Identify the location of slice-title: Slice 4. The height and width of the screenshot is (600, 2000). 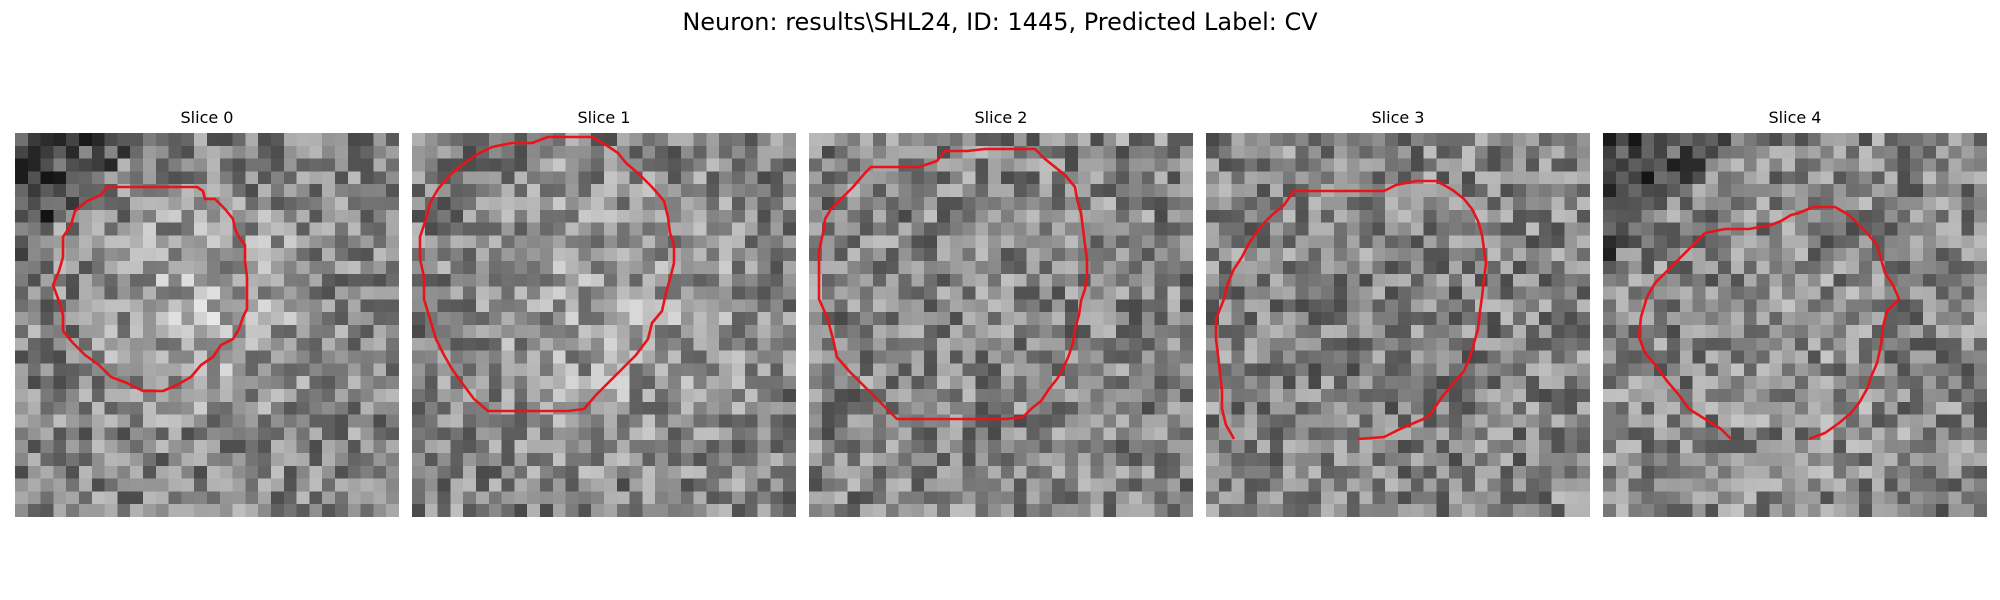
(1795, 117).